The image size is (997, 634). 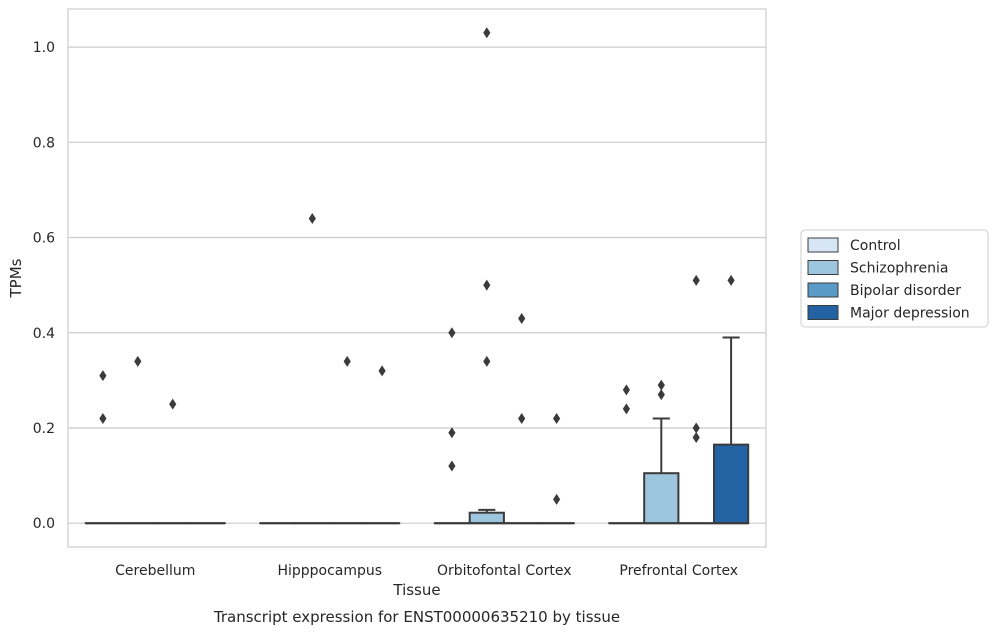 What do you see at coordinates (44, 286) in the screenshot?
I see `y-axis-ticks: 0.0 0.2 0.4 0.6 0.8 1.0` at bounding box center [44, 286].